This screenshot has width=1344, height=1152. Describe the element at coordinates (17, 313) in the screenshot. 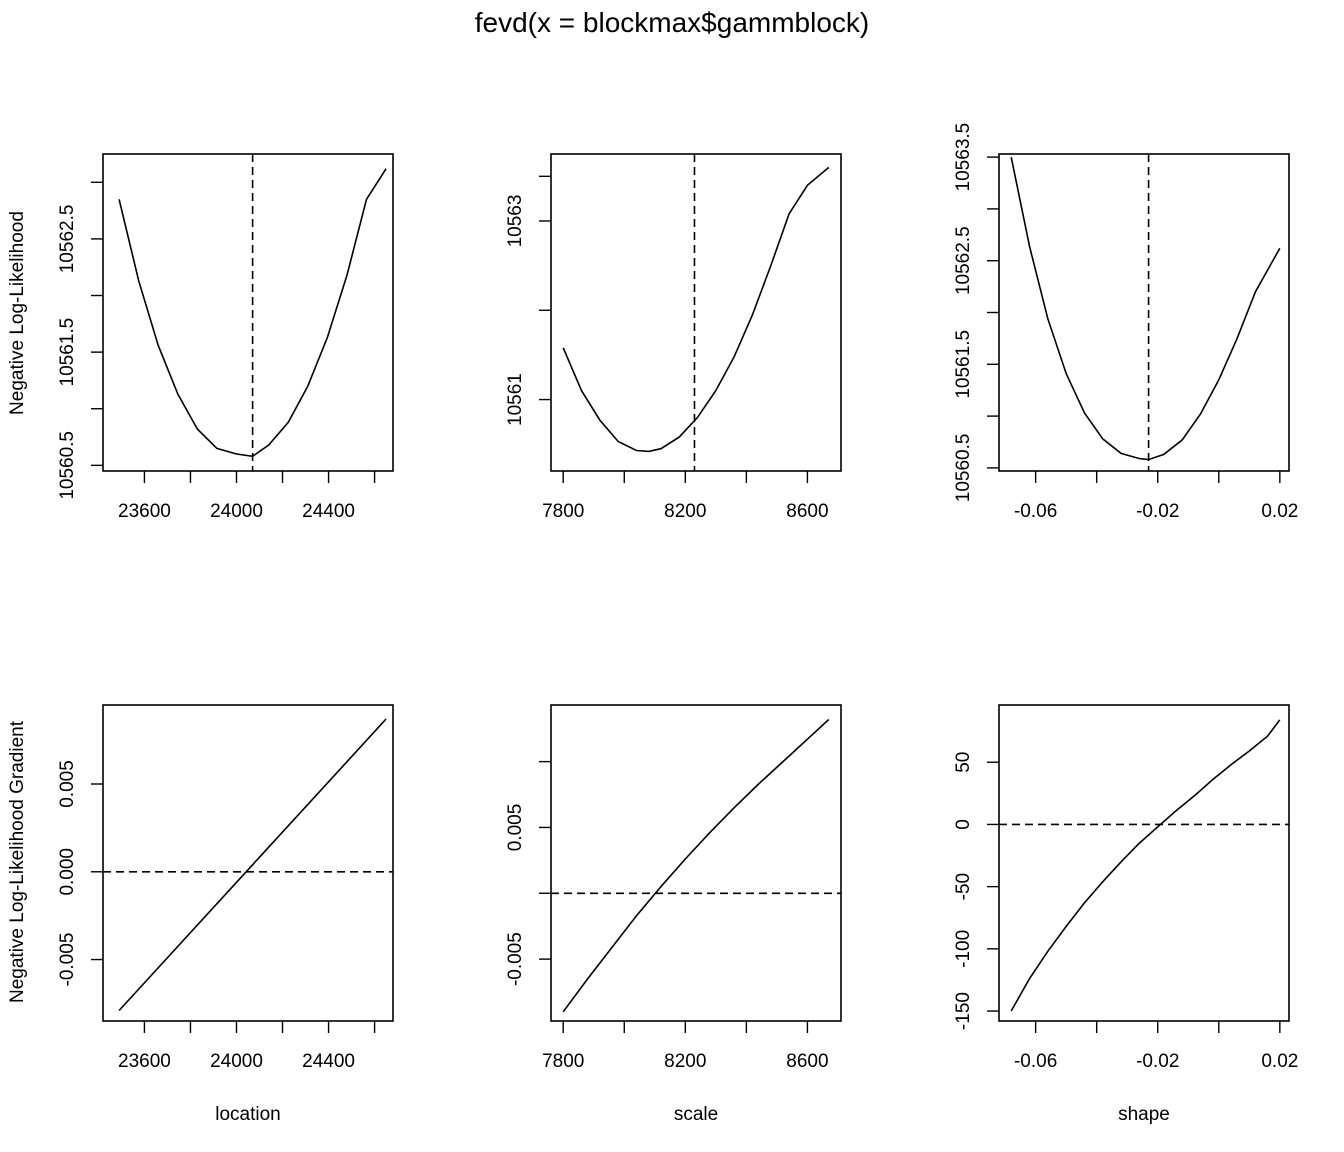

I see `row-label-likelihood: Negative Log-Likelihood` at that location.